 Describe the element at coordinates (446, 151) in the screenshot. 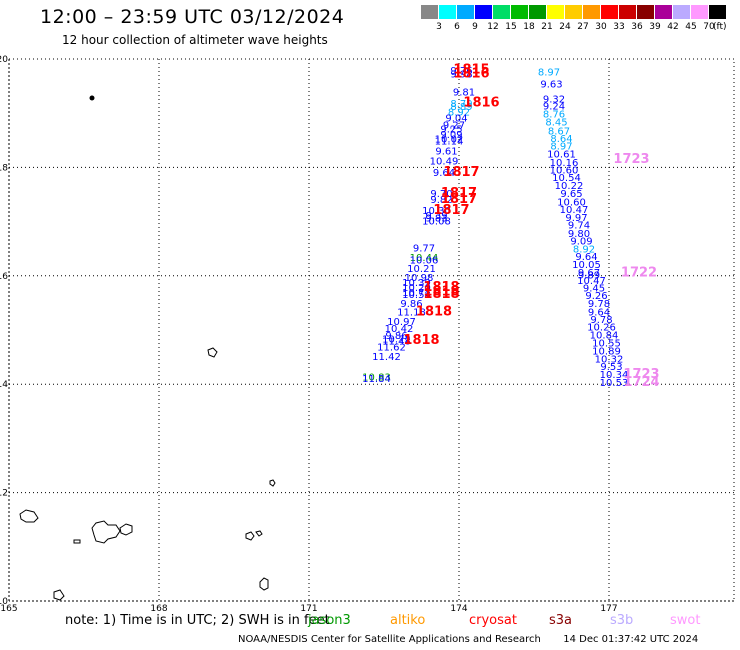

I see `wave-height-value: 9.61` at that location.